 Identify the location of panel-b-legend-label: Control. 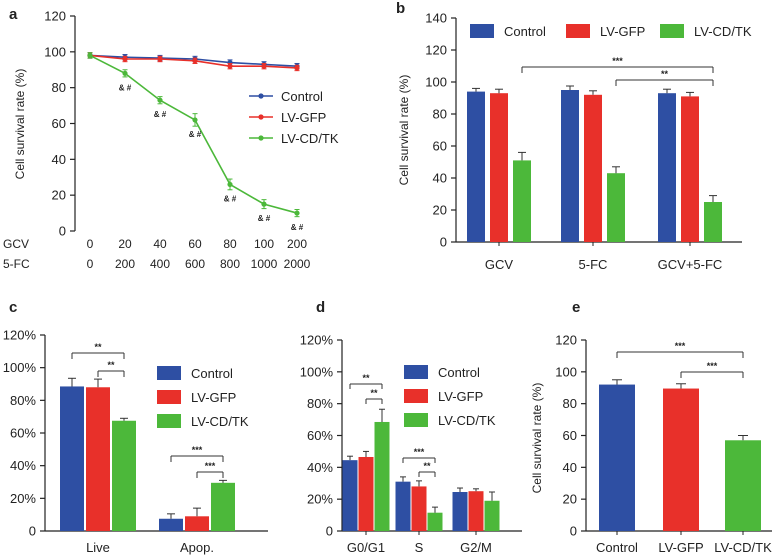
(525, 31).